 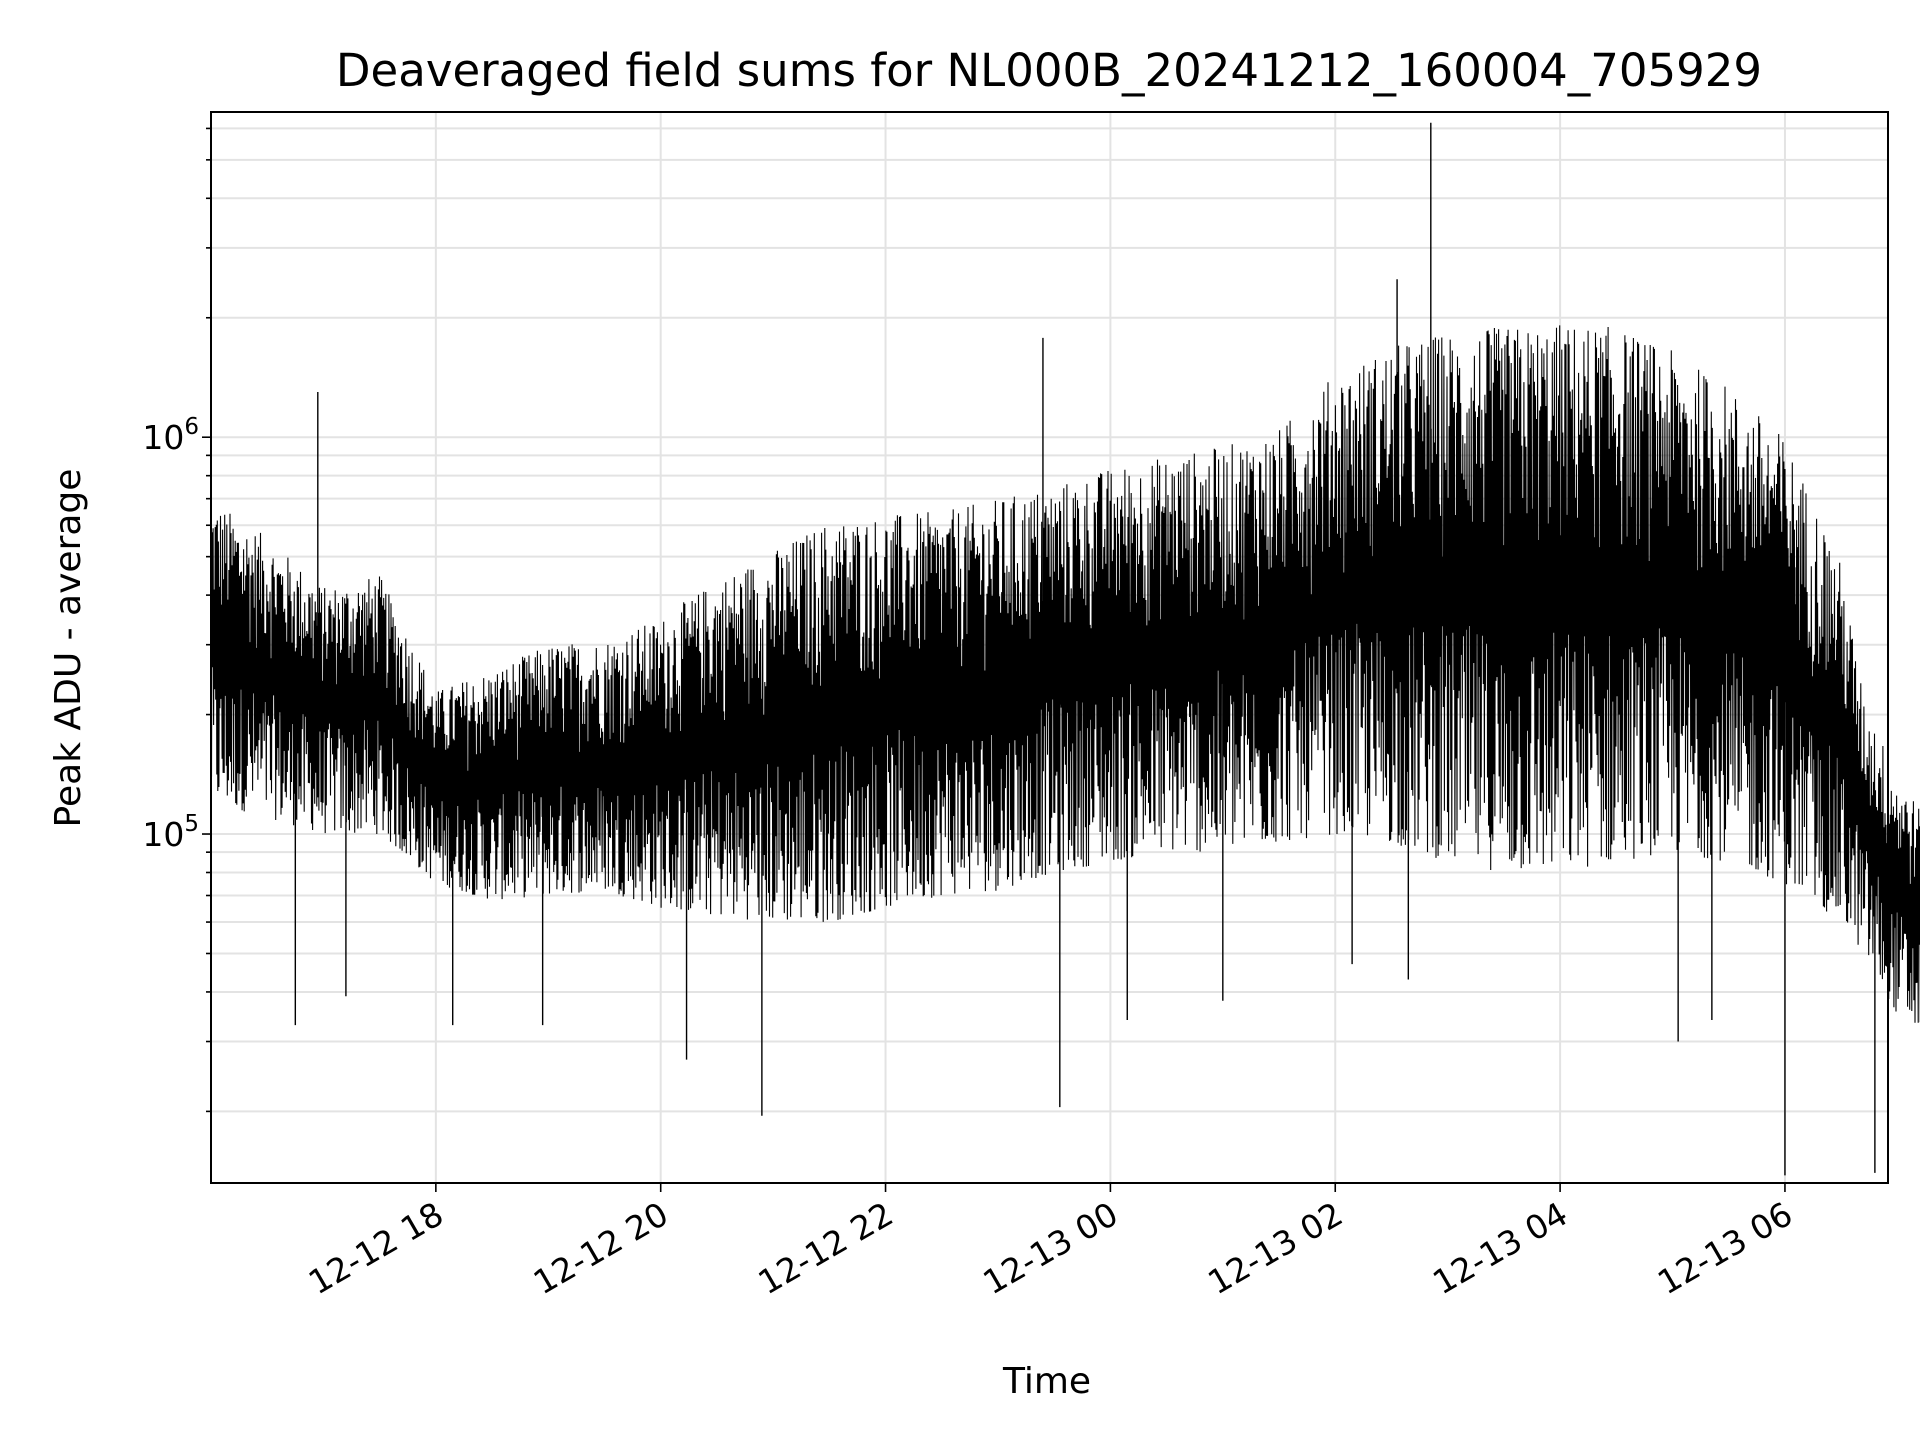 What do you see at coordinates (1500, 1248) in the screenshot?
I see `x-tick-label: 12-13 04` at bounding box center [1500, 1248].